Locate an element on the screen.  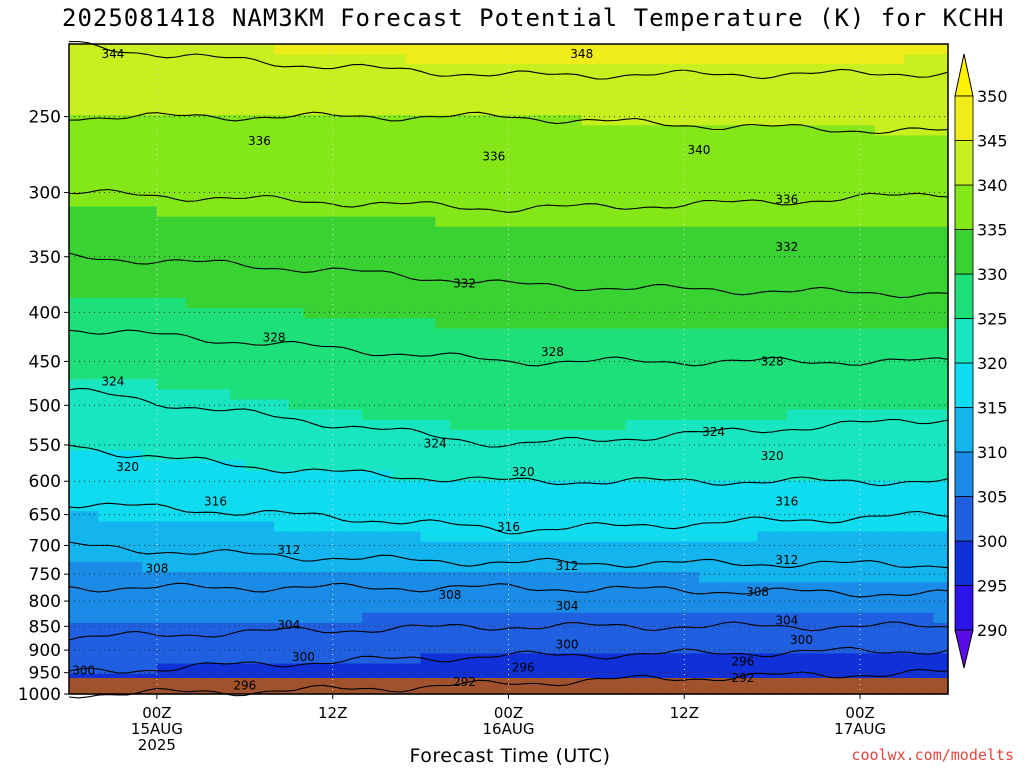
contour-label-22: 312 is located at coordinates (786, 560).